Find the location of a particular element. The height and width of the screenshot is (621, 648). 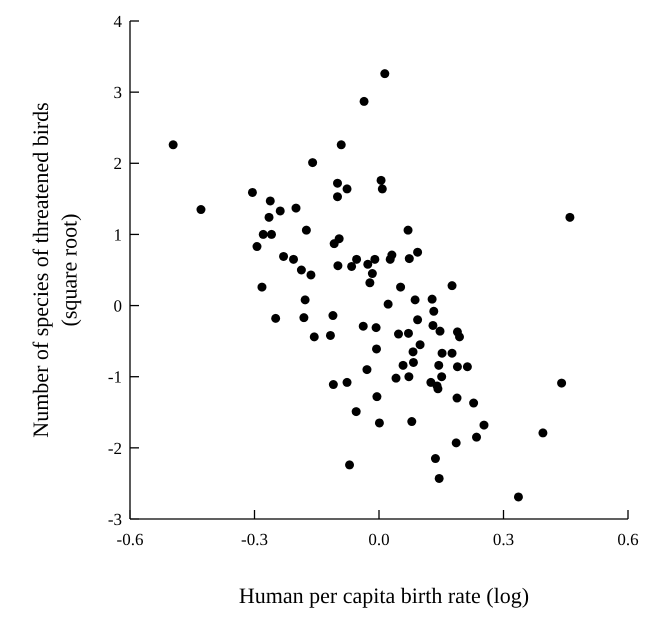

y-tick-label: -3 is located at coordinates (115, 519).